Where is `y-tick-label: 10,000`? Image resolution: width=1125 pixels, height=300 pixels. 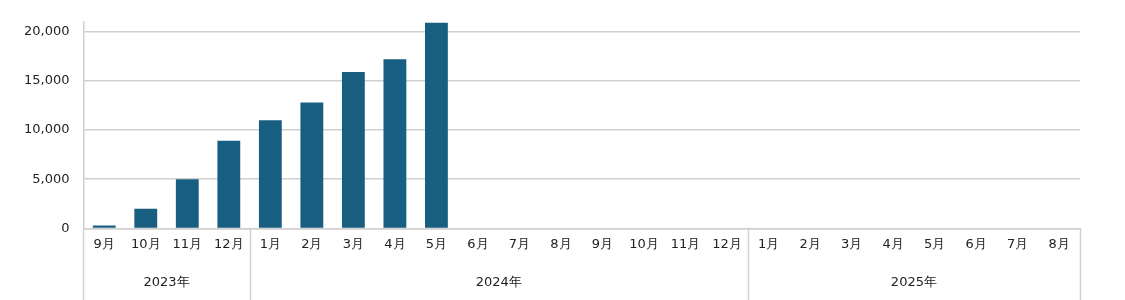 y-tick-label: 10,000 is located at coordinates (46, 129).